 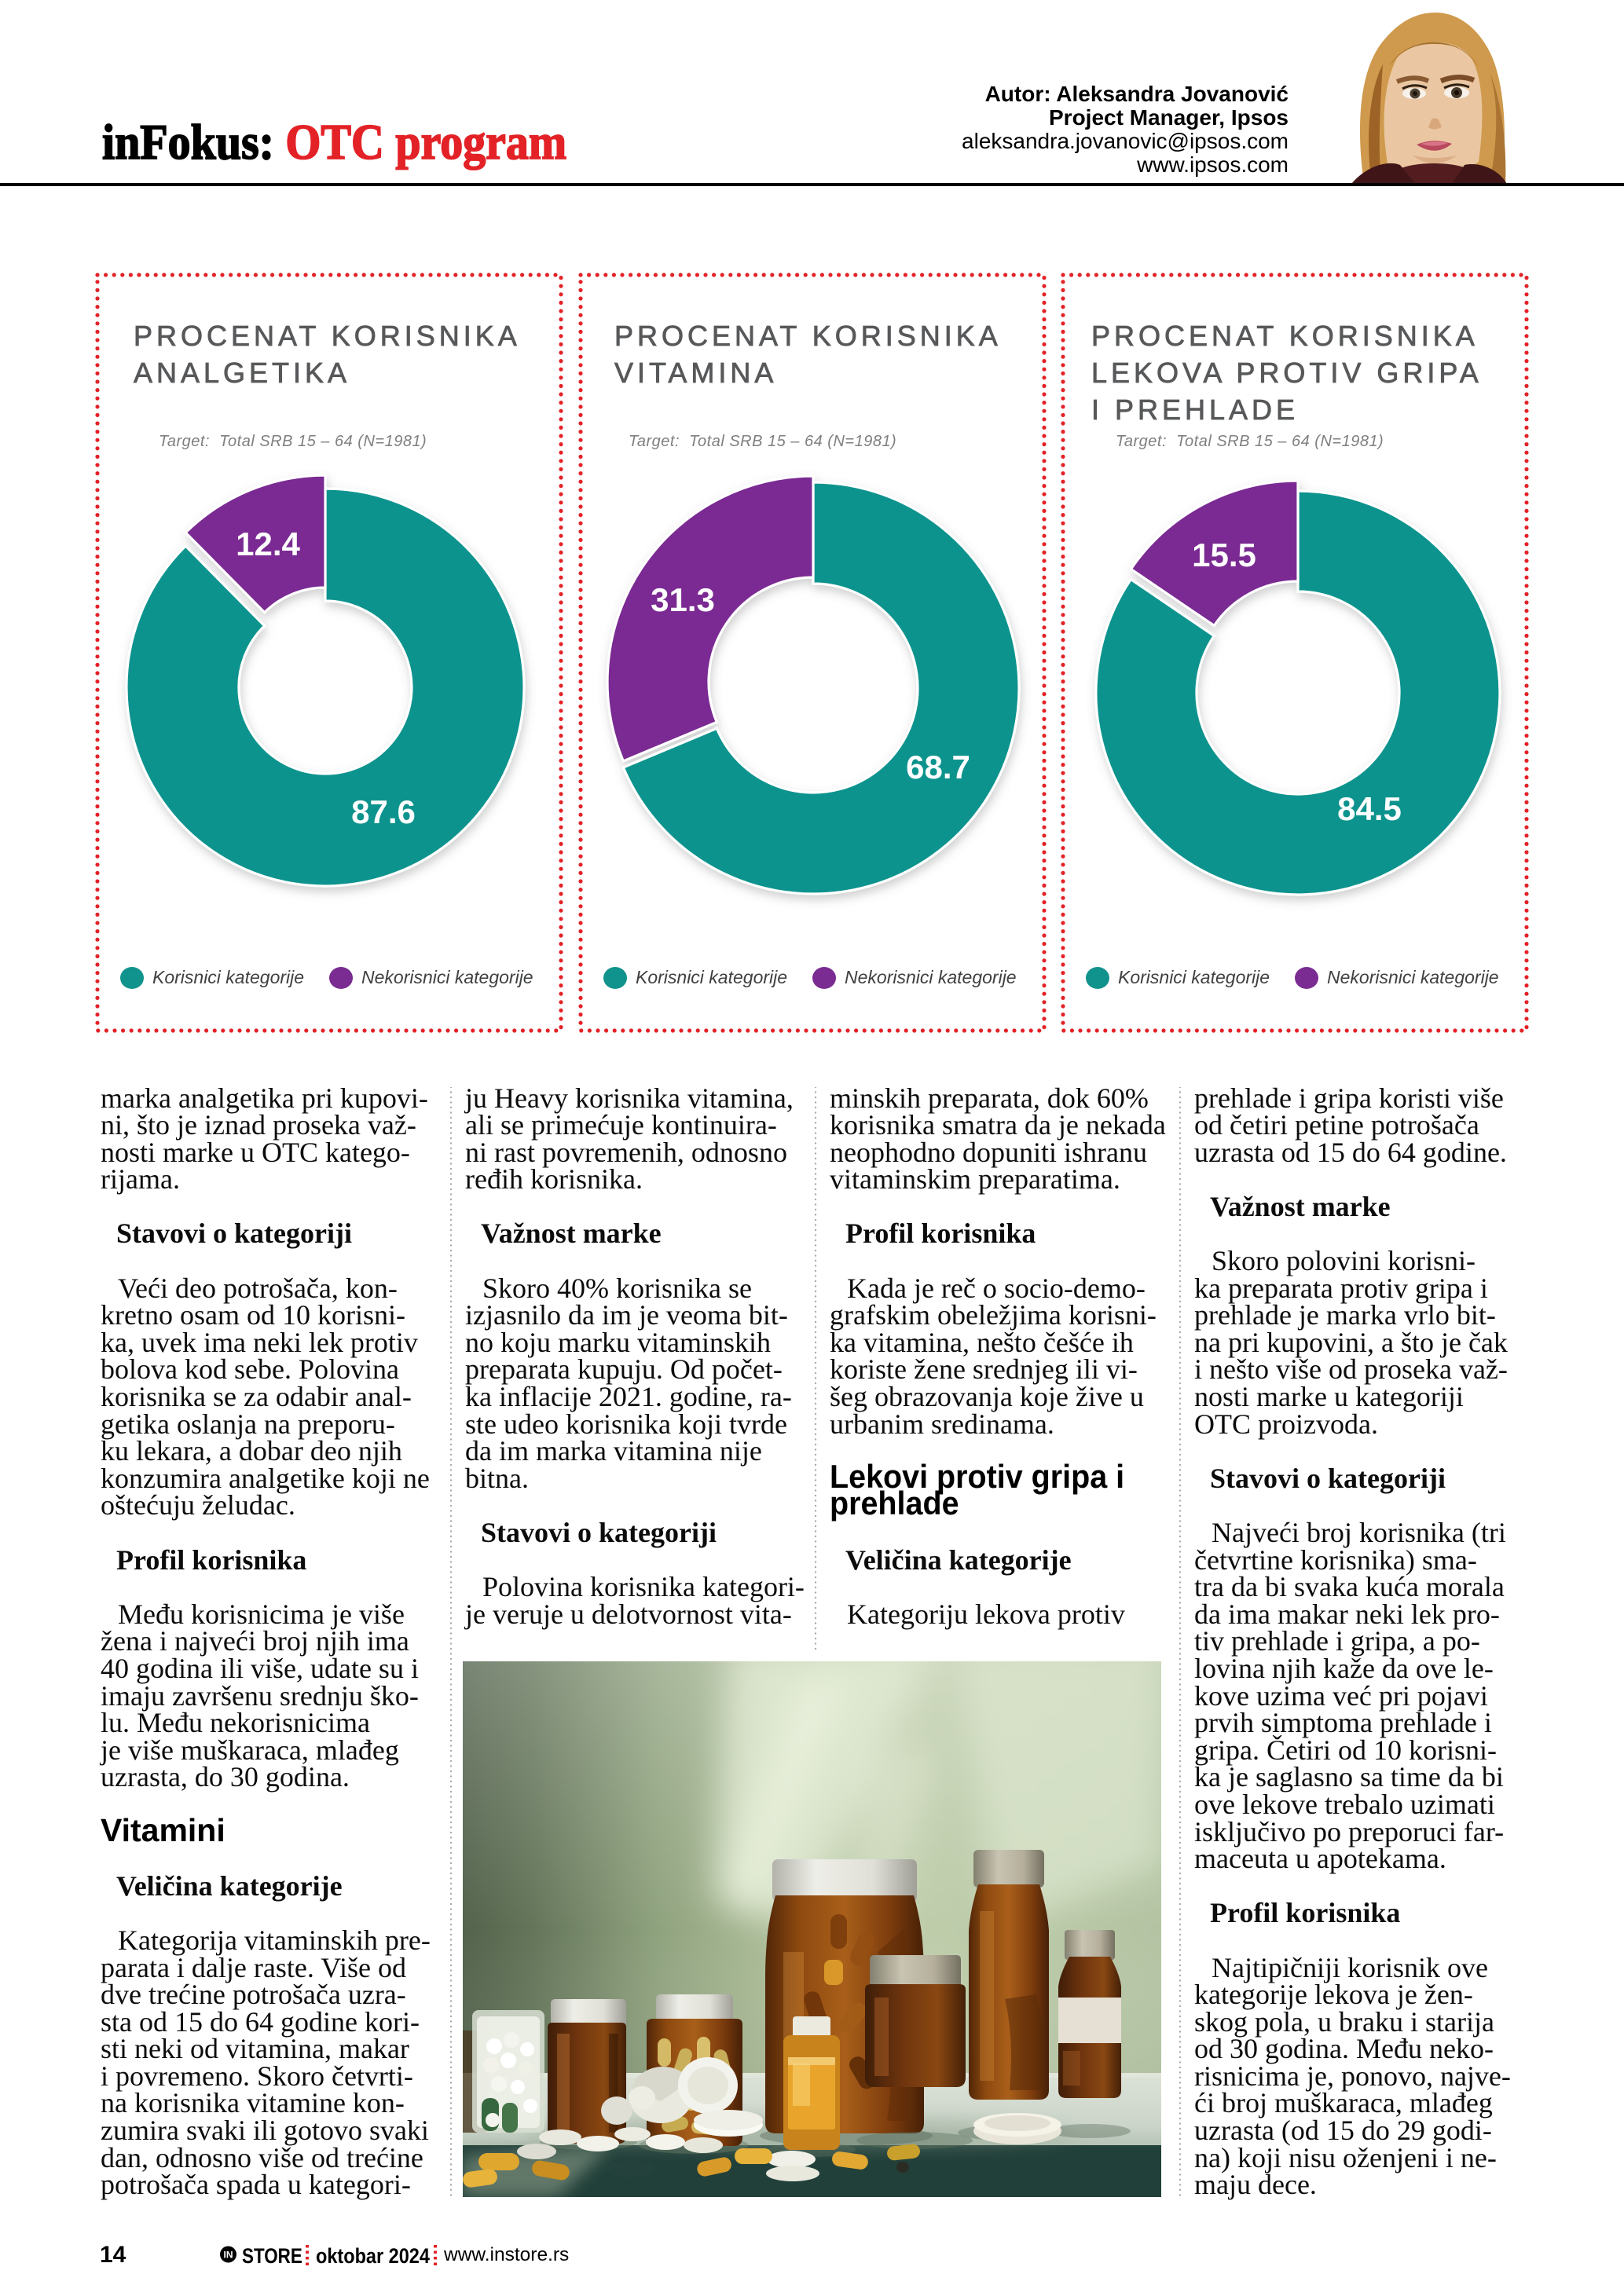 What do you see at coordinates (268, 543) in the screenshot?
I see `svg-text: 12.4` at bounding box center [268, 543].